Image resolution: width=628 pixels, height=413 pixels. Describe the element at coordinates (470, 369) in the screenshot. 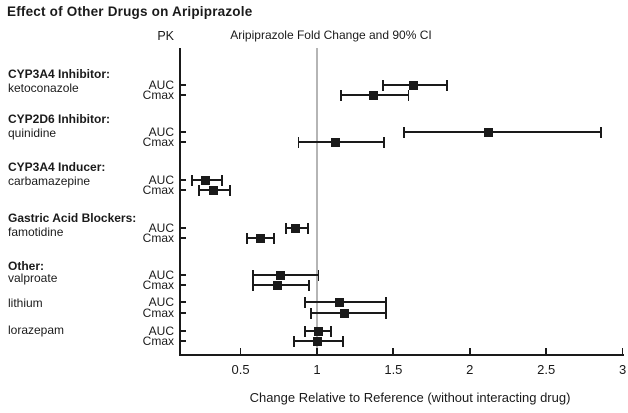

I see `x-tick-label: 2` at that location.